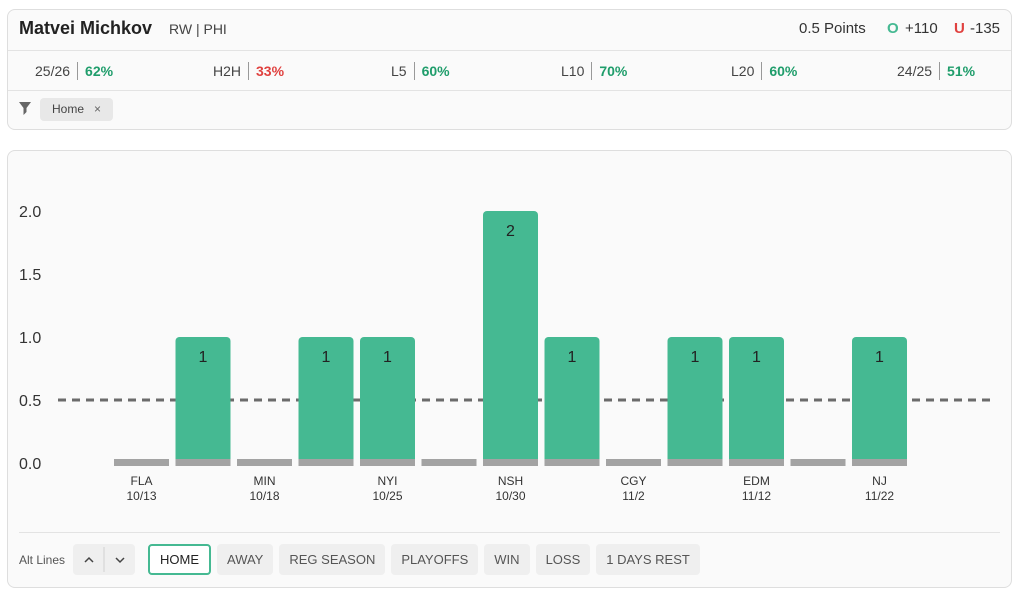 The width and height of the screenshot is (1024, 600). I want to click on x-tick-label: NJ, so click(879, 481).